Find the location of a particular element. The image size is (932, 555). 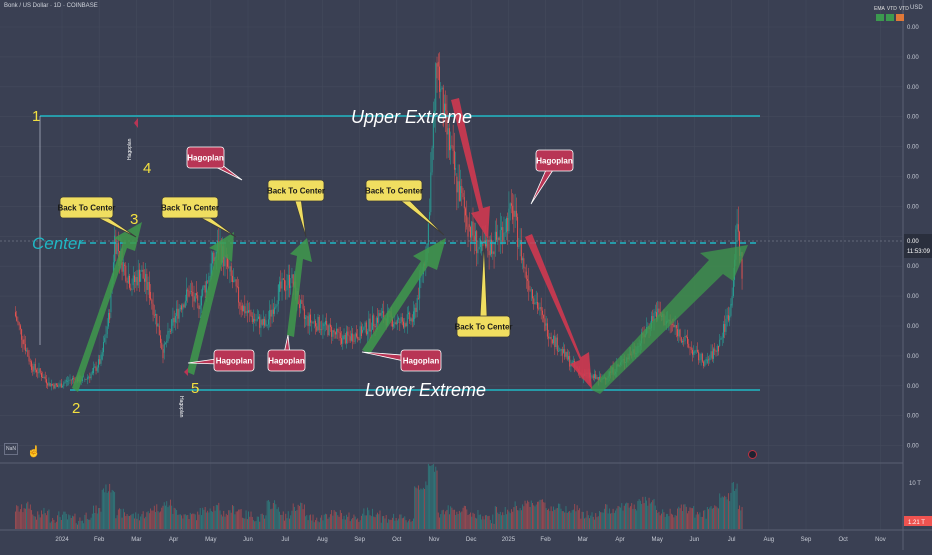

hand-cursor-icon: ☝ is located at coordinates (34, 452).